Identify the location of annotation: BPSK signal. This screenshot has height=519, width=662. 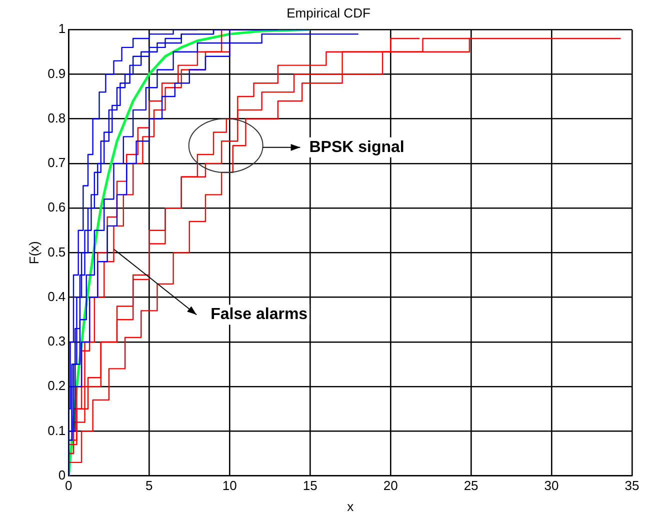
(356, 147).